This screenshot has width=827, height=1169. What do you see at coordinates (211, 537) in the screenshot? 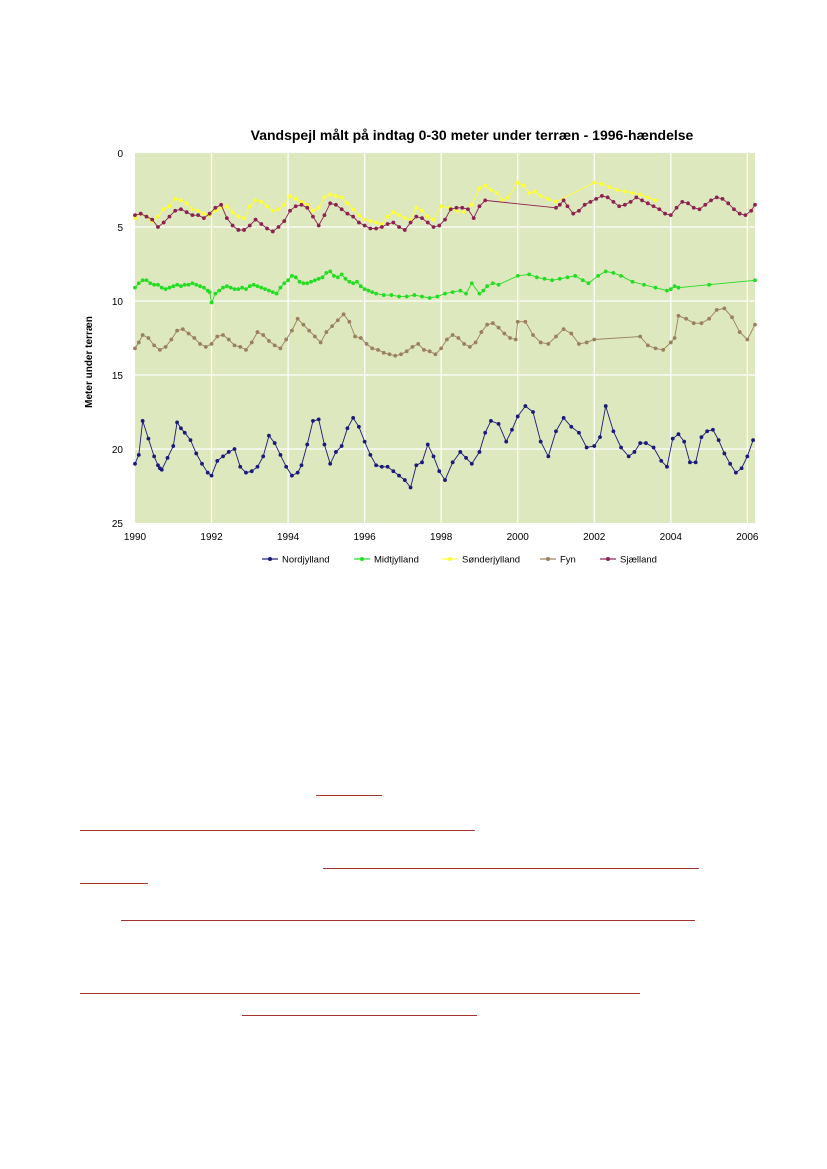
I see `x-tick-label: 1992` at bounding box center [211, 537].